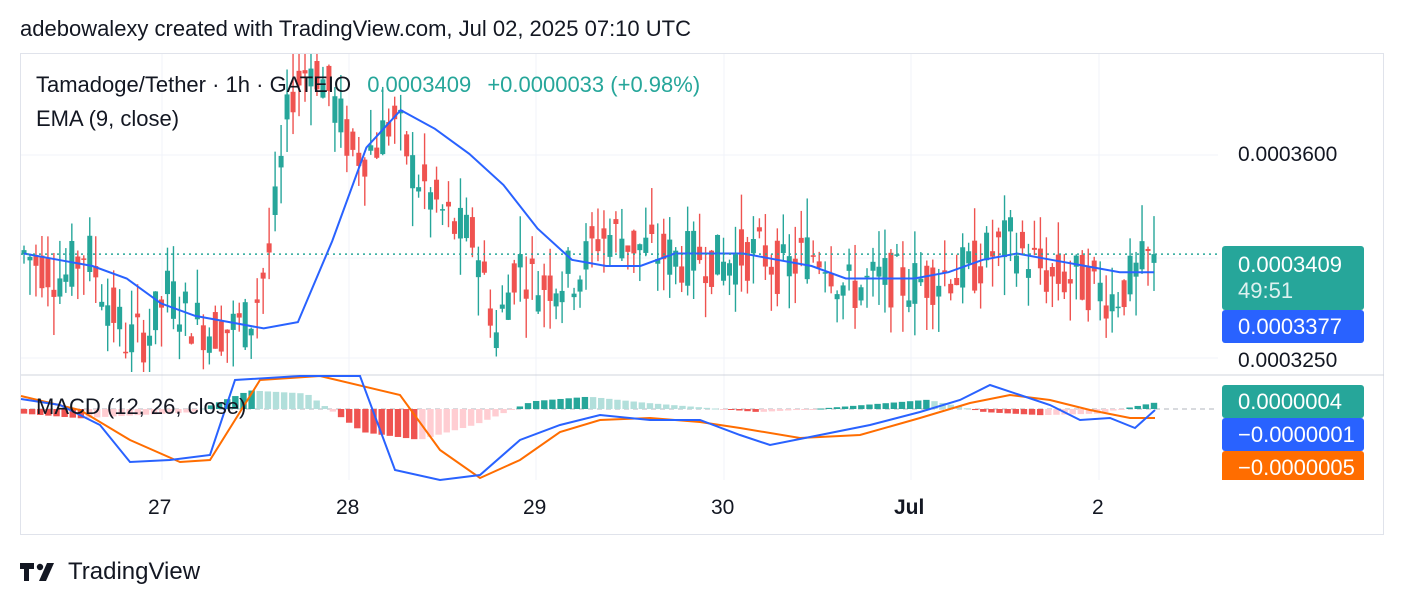 The image size is (1404, 606). I want to click on symbol-title: Tamadoge/Tether · 1h · GATEIO, so click(194, 84).